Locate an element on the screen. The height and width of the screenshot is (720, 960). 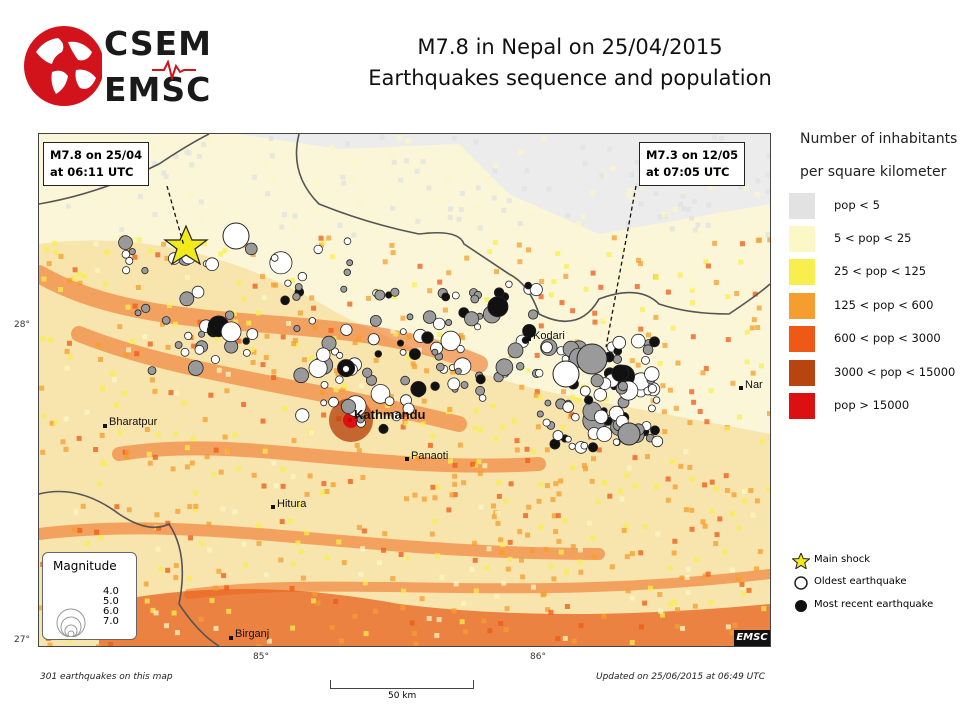
city-dot-kathmandu is located at coordinates (350, 420).